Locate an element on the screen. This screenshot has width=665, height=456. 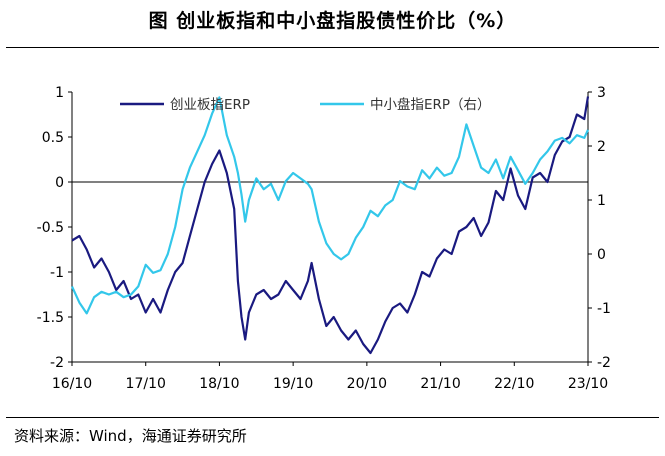
x-tick-label: 19/10 is located at coordinates (293, 384).